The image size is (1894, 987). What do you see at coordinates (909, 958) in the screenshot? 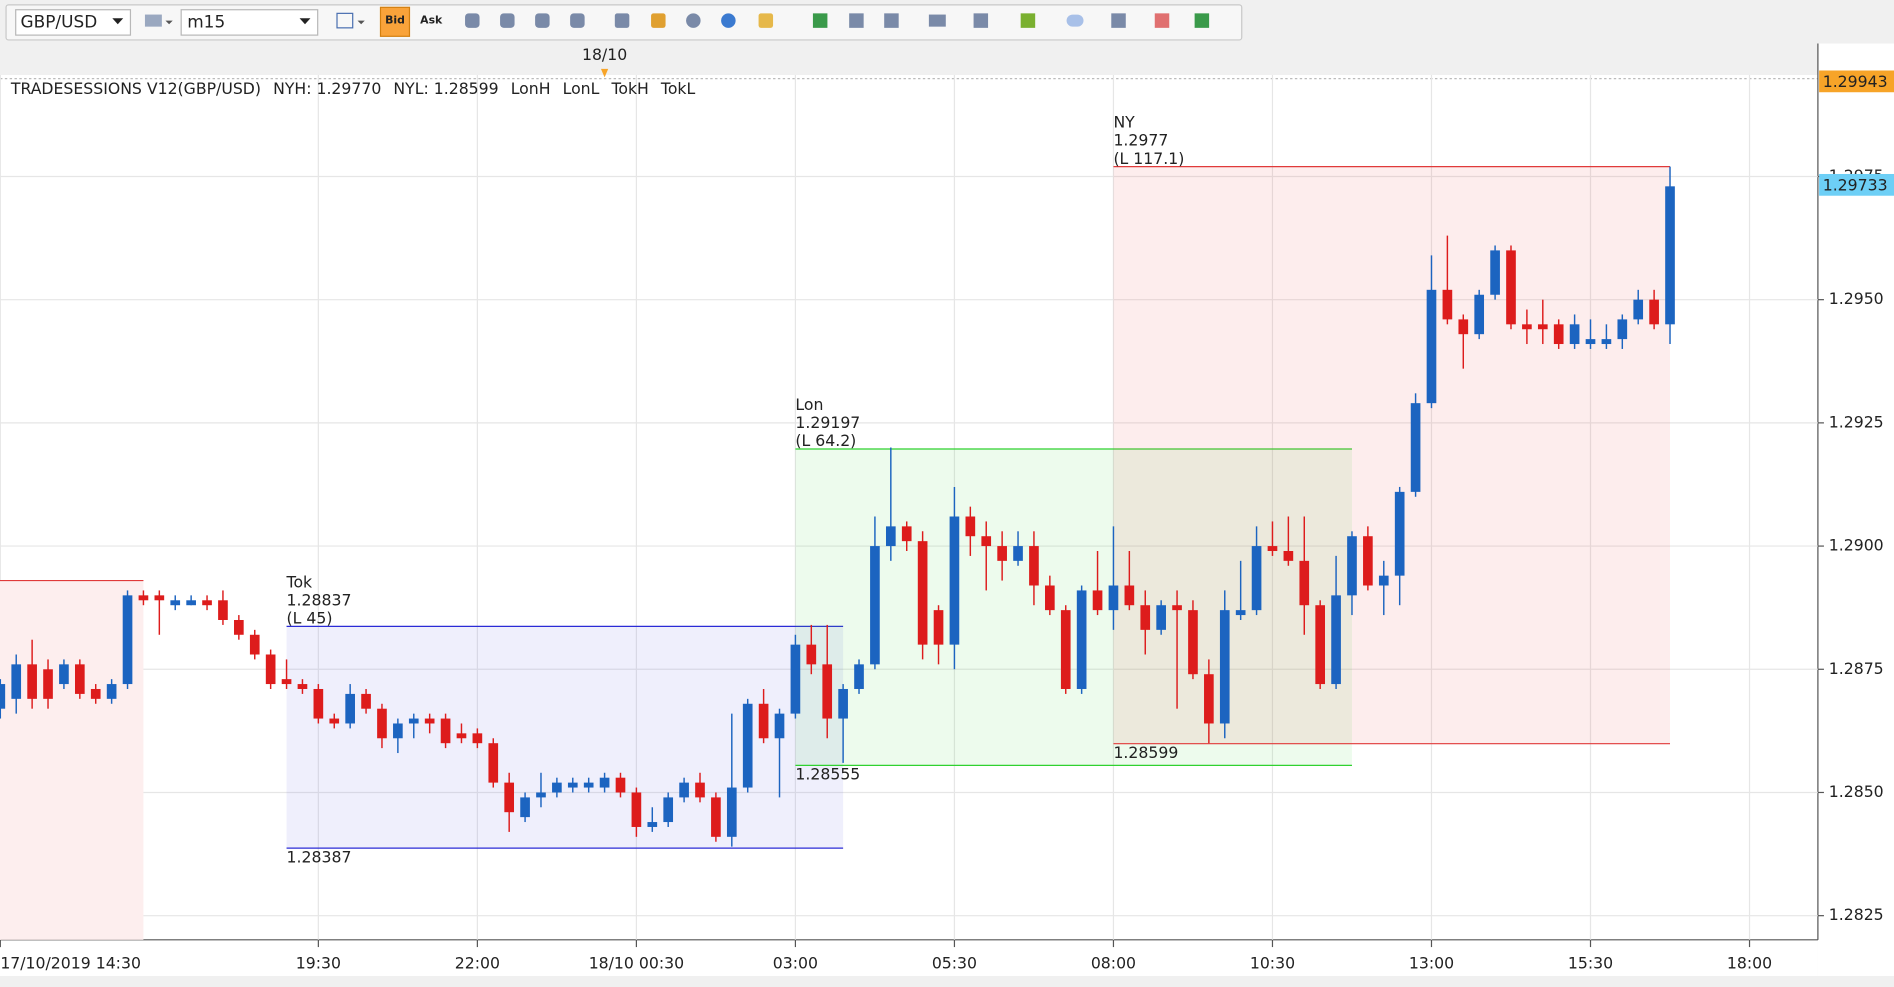
I see `time-axis-area` at bounding box center [909, 958].